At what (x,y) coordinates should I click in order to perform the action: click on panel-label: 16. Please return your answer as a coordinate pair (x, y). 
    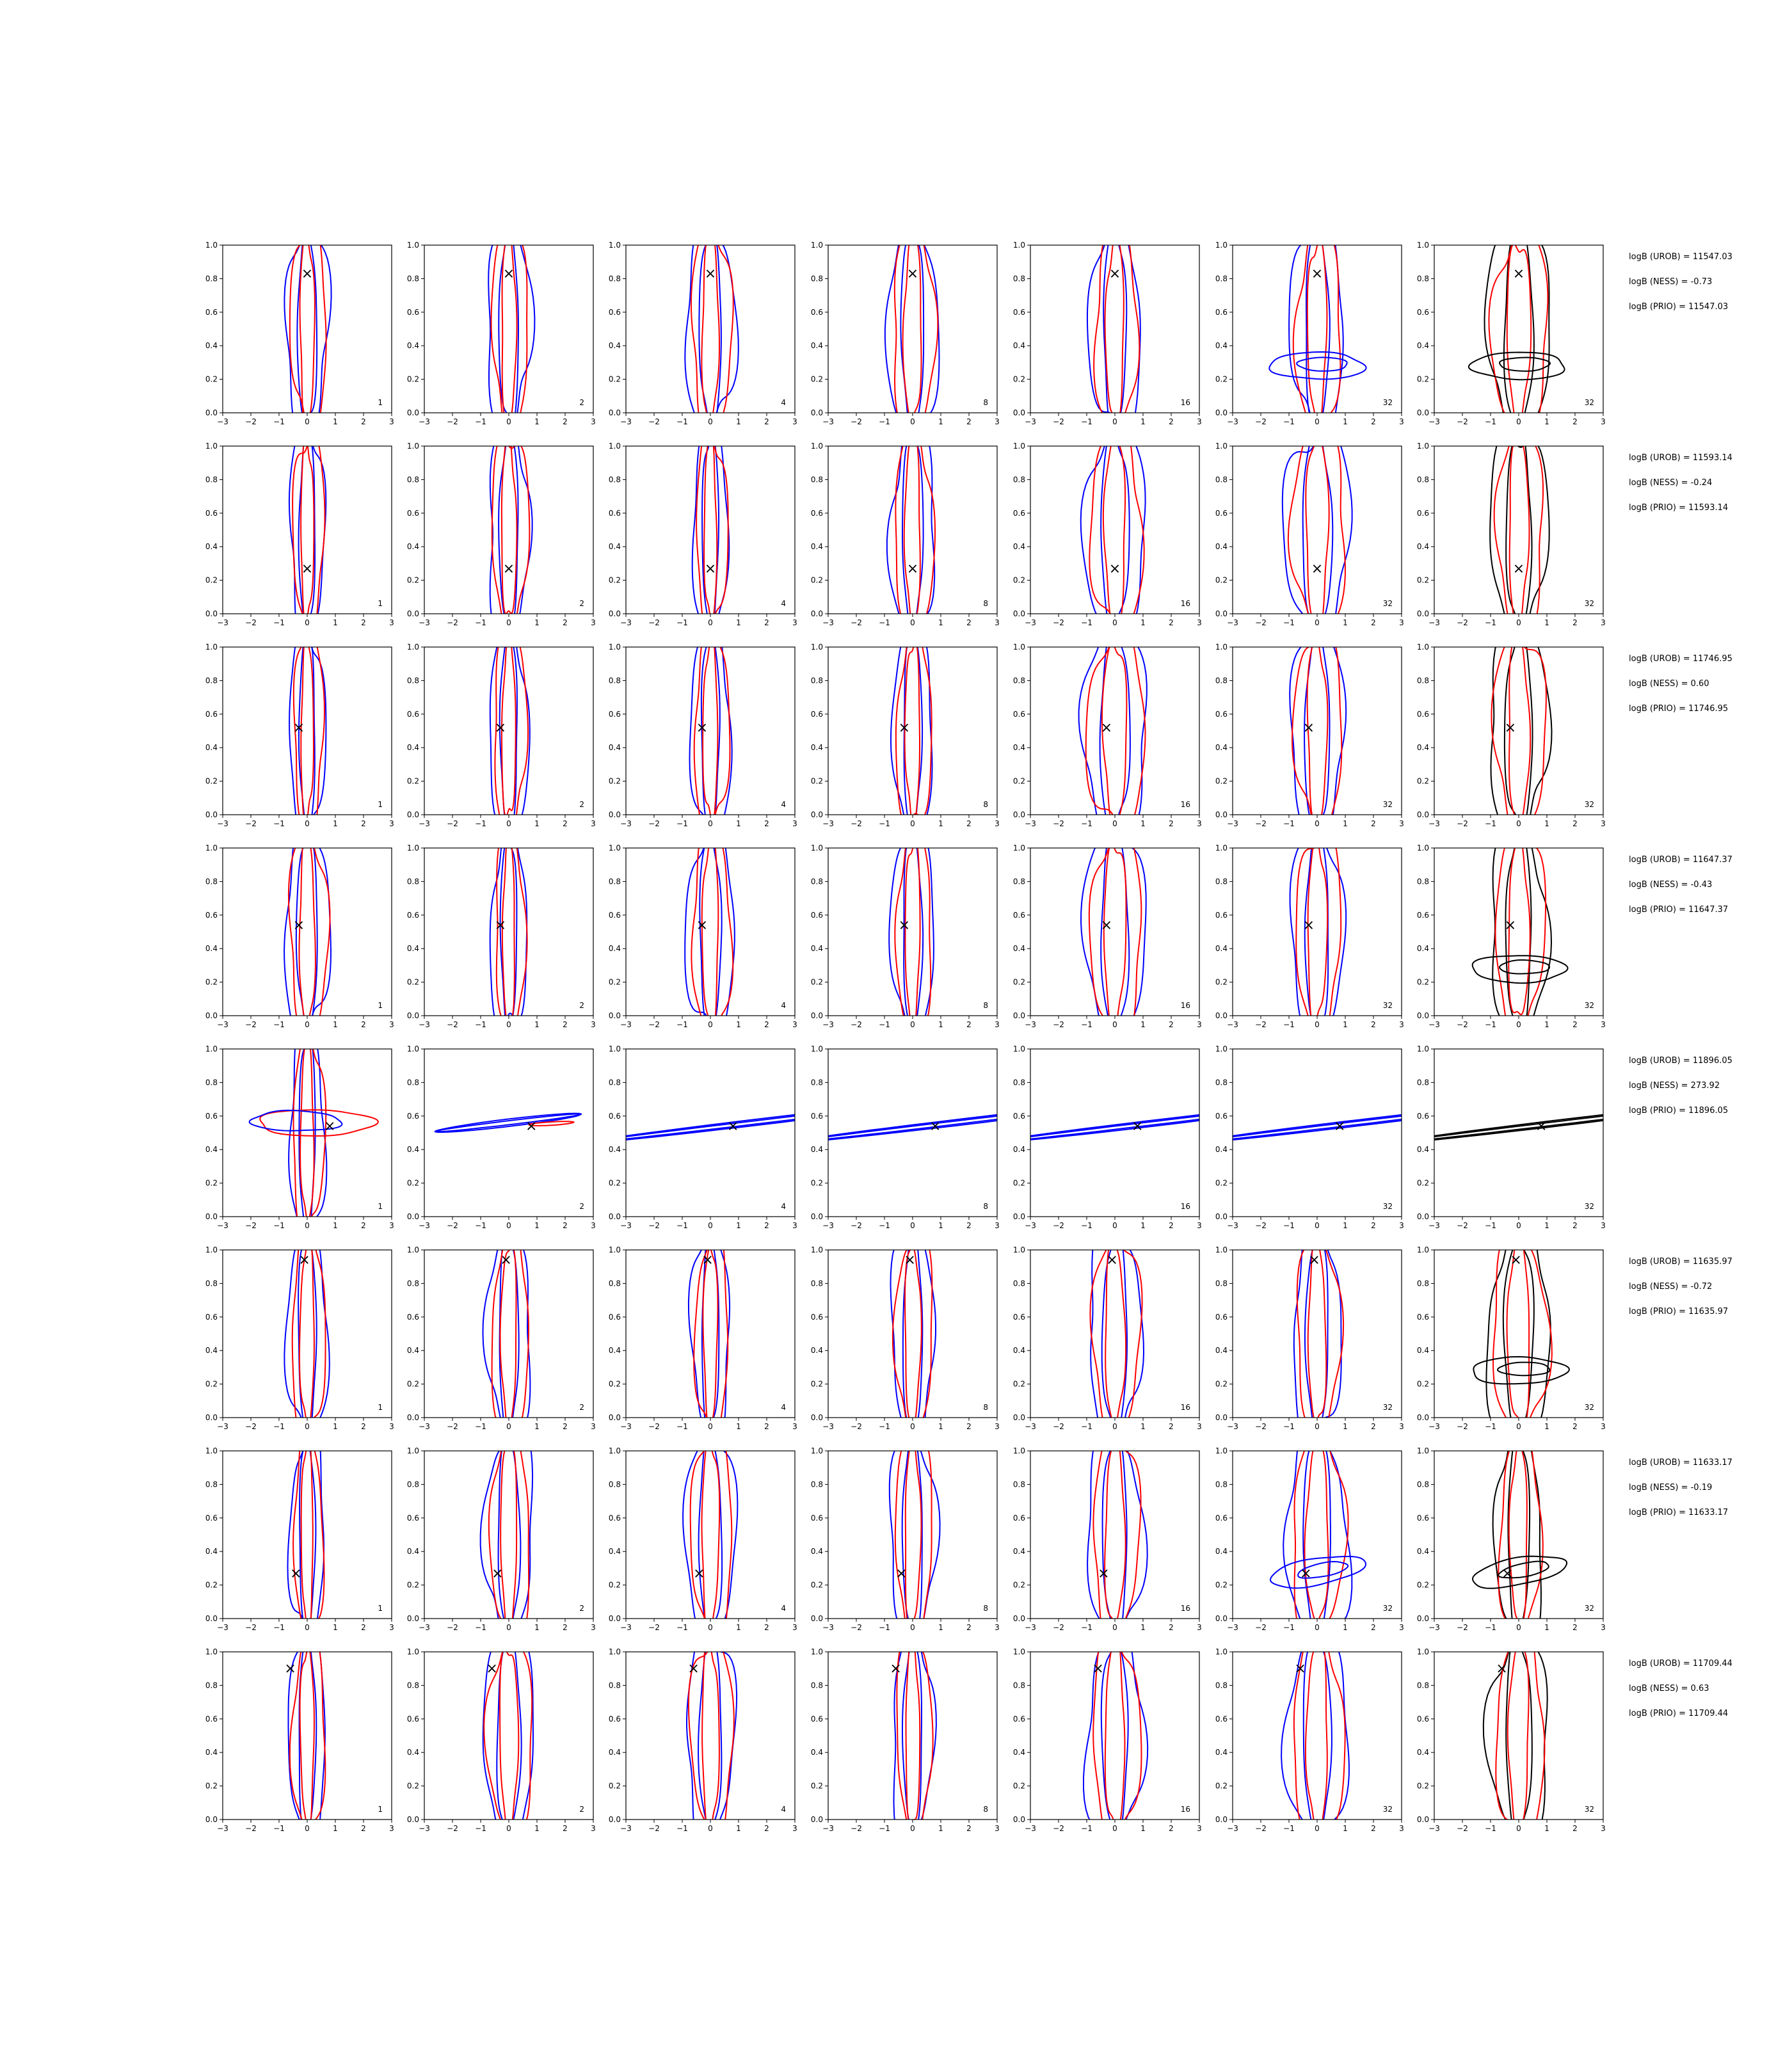
    Looking at the image, I should click on (1185, 1809).